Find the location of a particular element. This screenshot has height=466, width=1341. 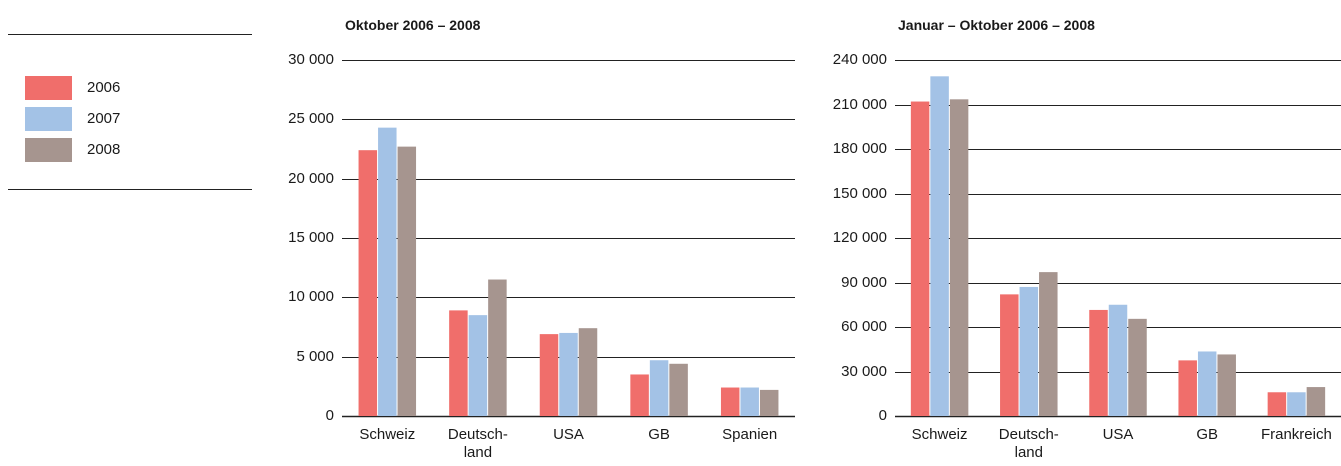

y-tick-label: 20 000 is located at coordinates (311, 178).